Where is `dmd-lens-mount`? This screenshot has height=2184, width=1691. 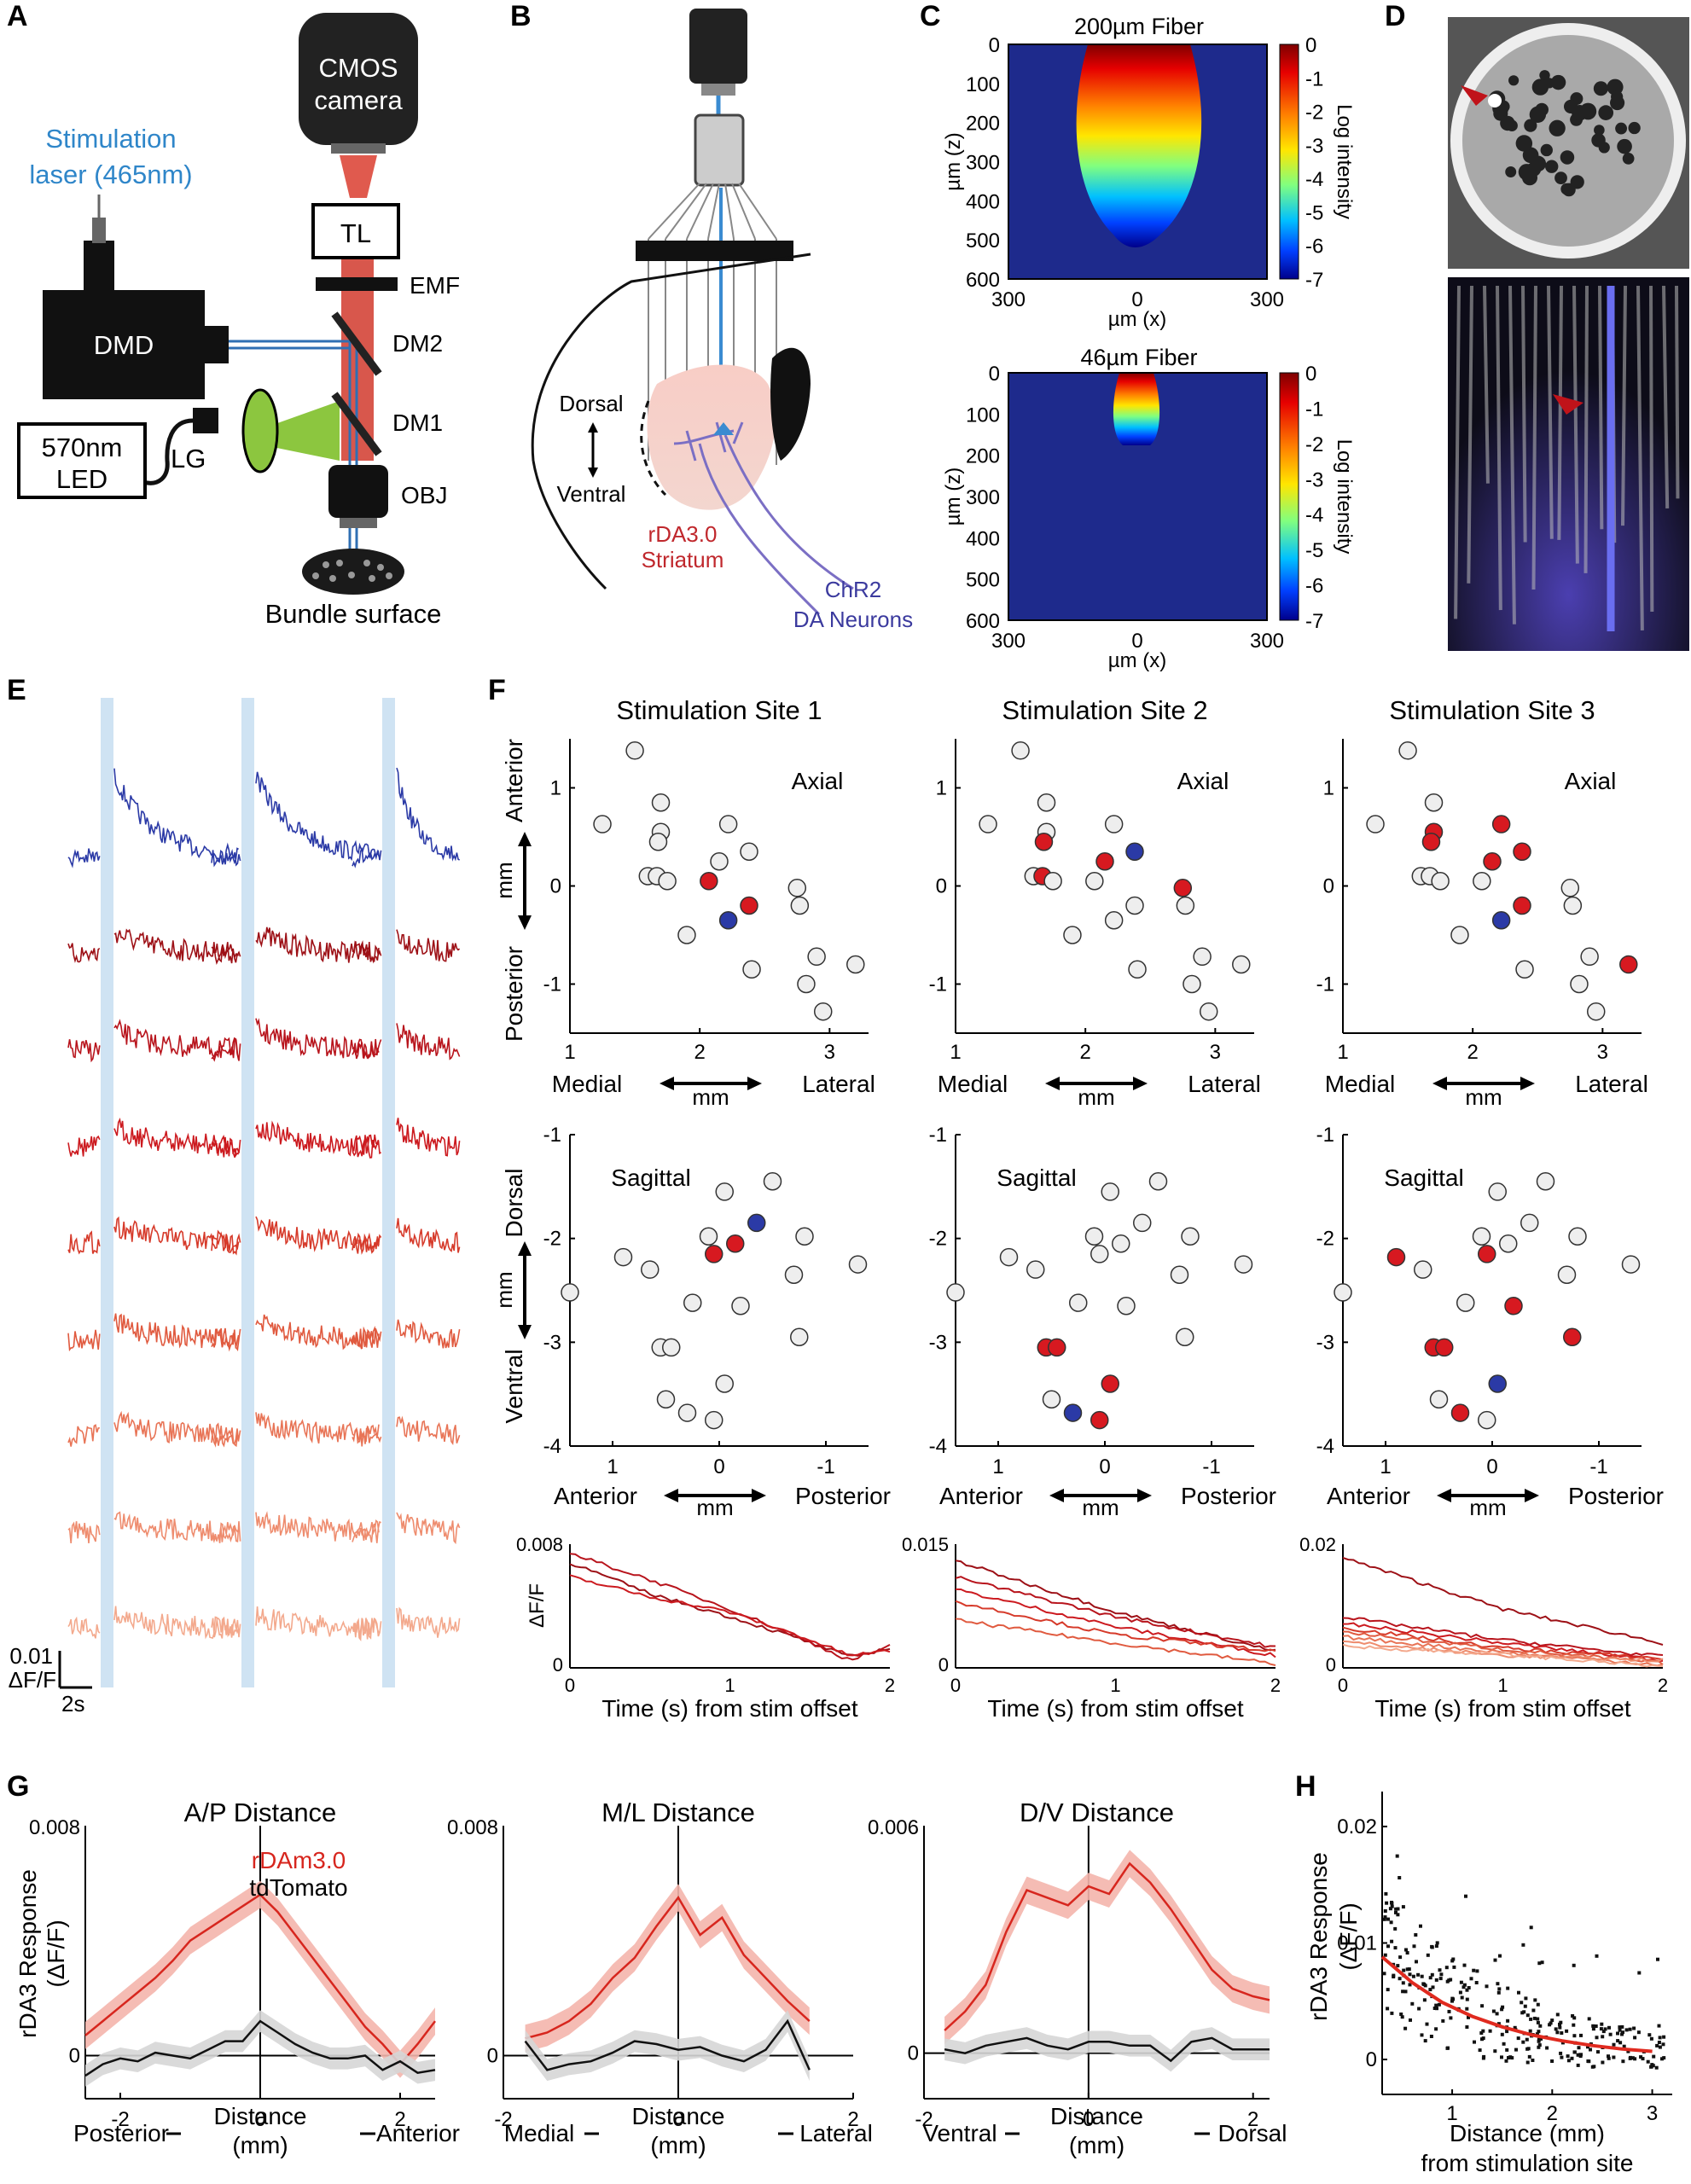
dmd-lens-mount is located at coordinates (216, 345).